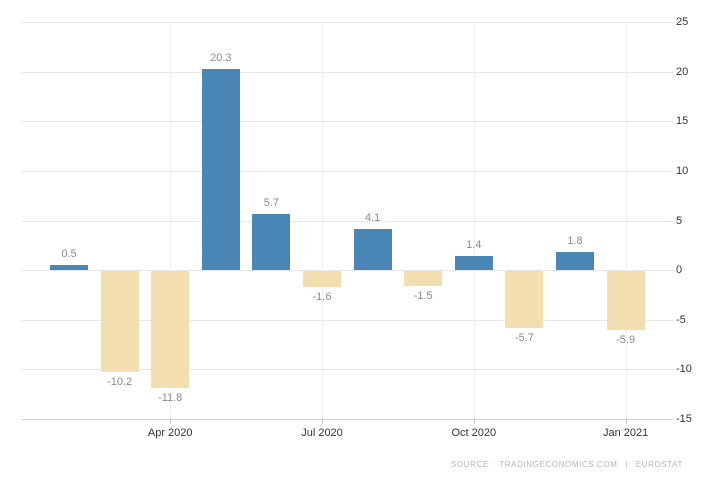  I want to click on bar-value-label: 0.5, so click(69, 254).